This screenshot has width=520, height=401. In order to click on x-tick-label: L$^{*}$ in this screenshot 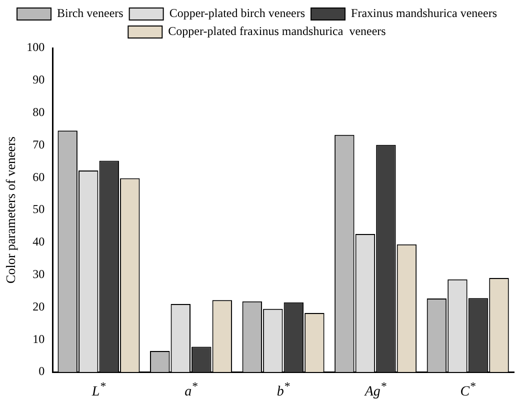, I will do `click(99, 390)`.